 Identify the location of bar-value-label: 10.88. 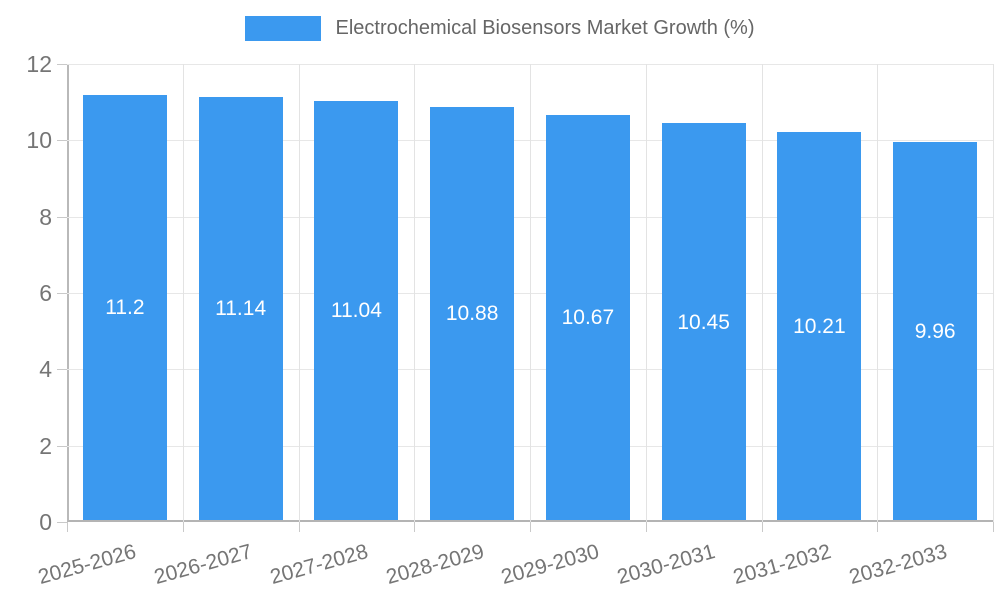
(472, 314).